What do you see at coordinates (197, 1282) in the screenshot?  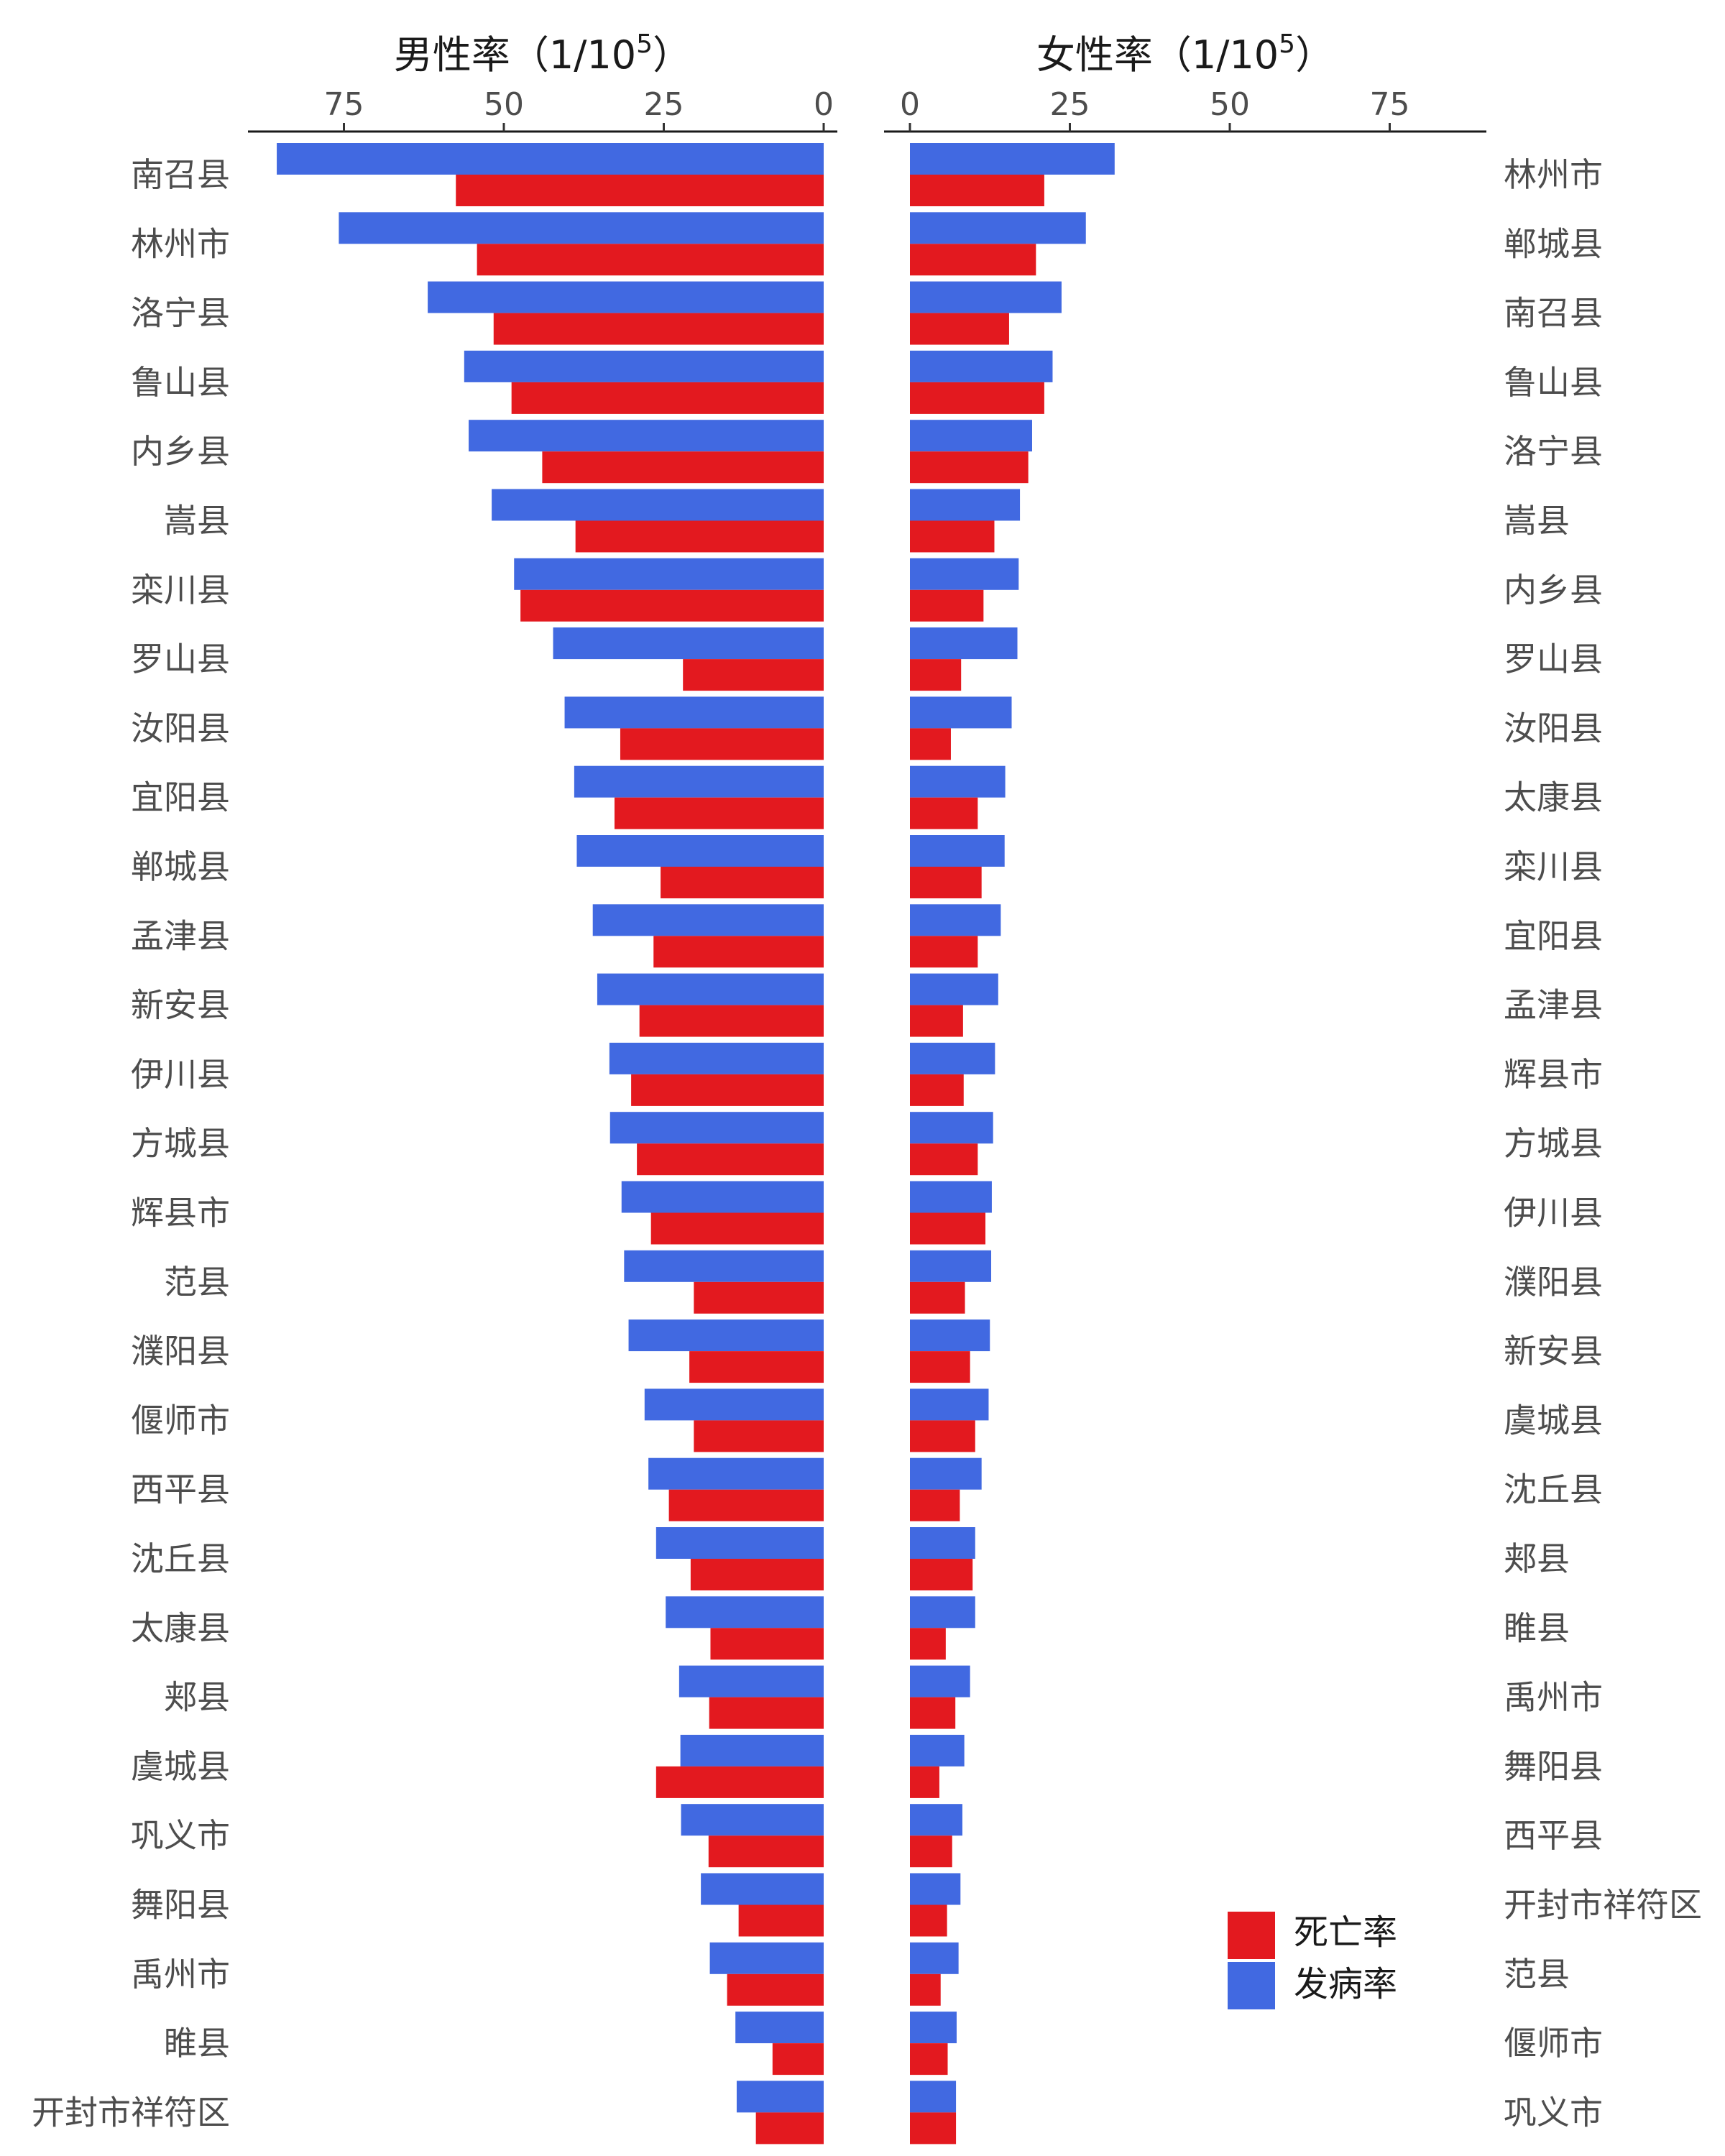 I see `male-category-label: 范县` at bounding box center [197, 1282].